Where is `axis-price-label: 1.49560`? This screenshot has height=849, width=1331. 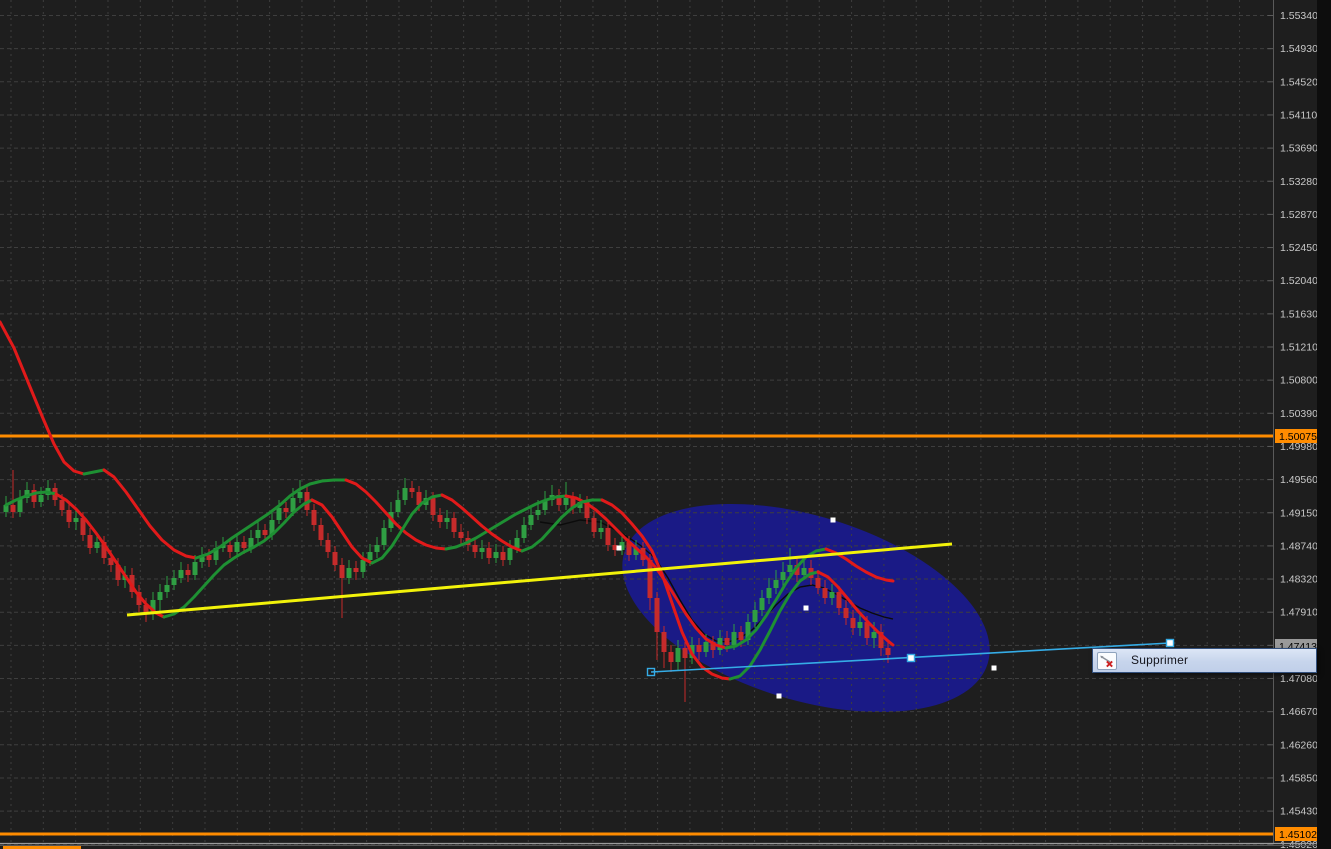 axis-price-label: 1.49560 is located at coordinates (1299, 480).